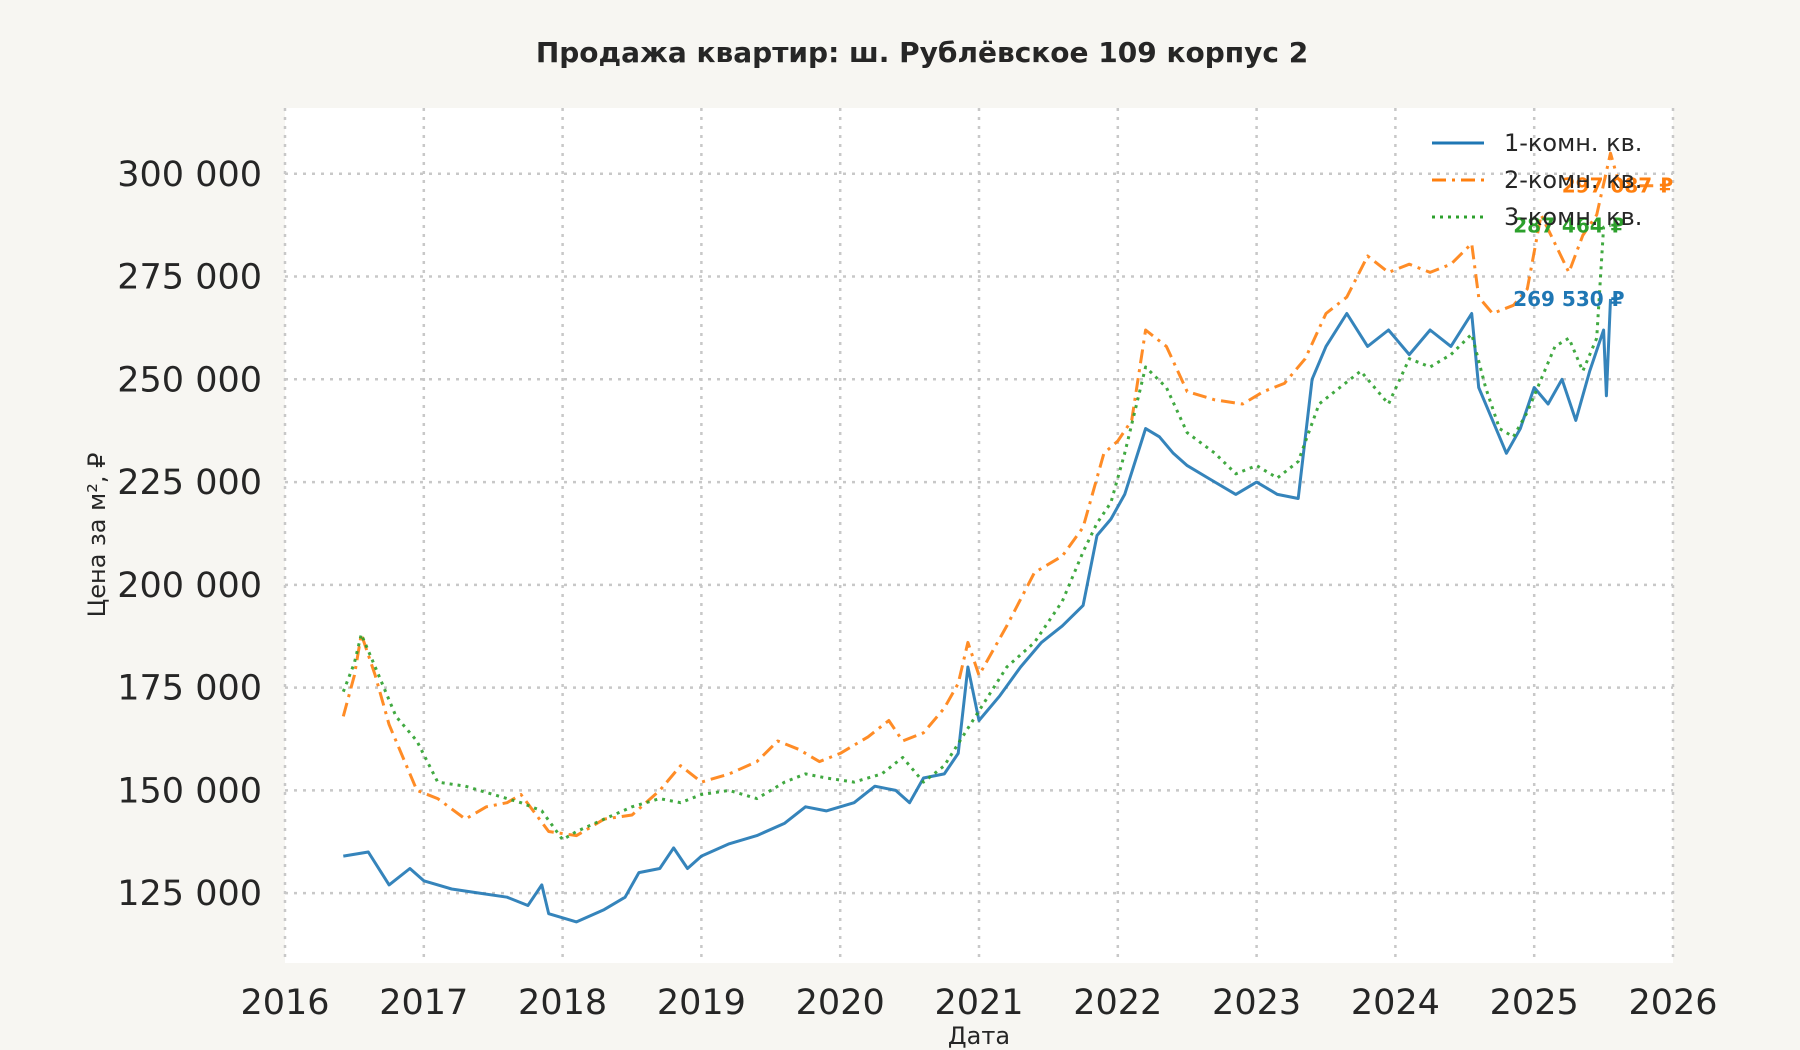 This screenshot has height=1050, width=1800. I want to click on series-end-label-2: 297 087 ₽, so click(1617, 186).